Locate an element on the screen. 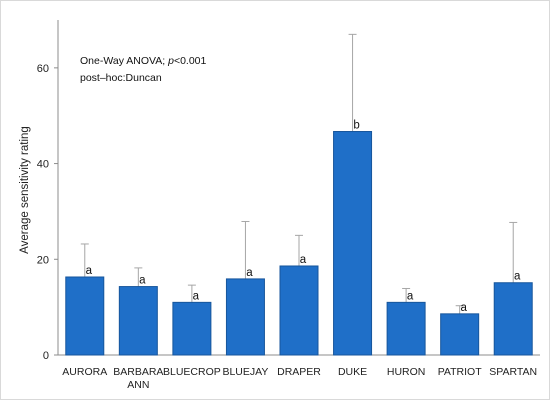 This screenshot has height=400, width=550. anova-annotation: One-Way ANOVA; p<0.001 is located at coordinates (143, 61).